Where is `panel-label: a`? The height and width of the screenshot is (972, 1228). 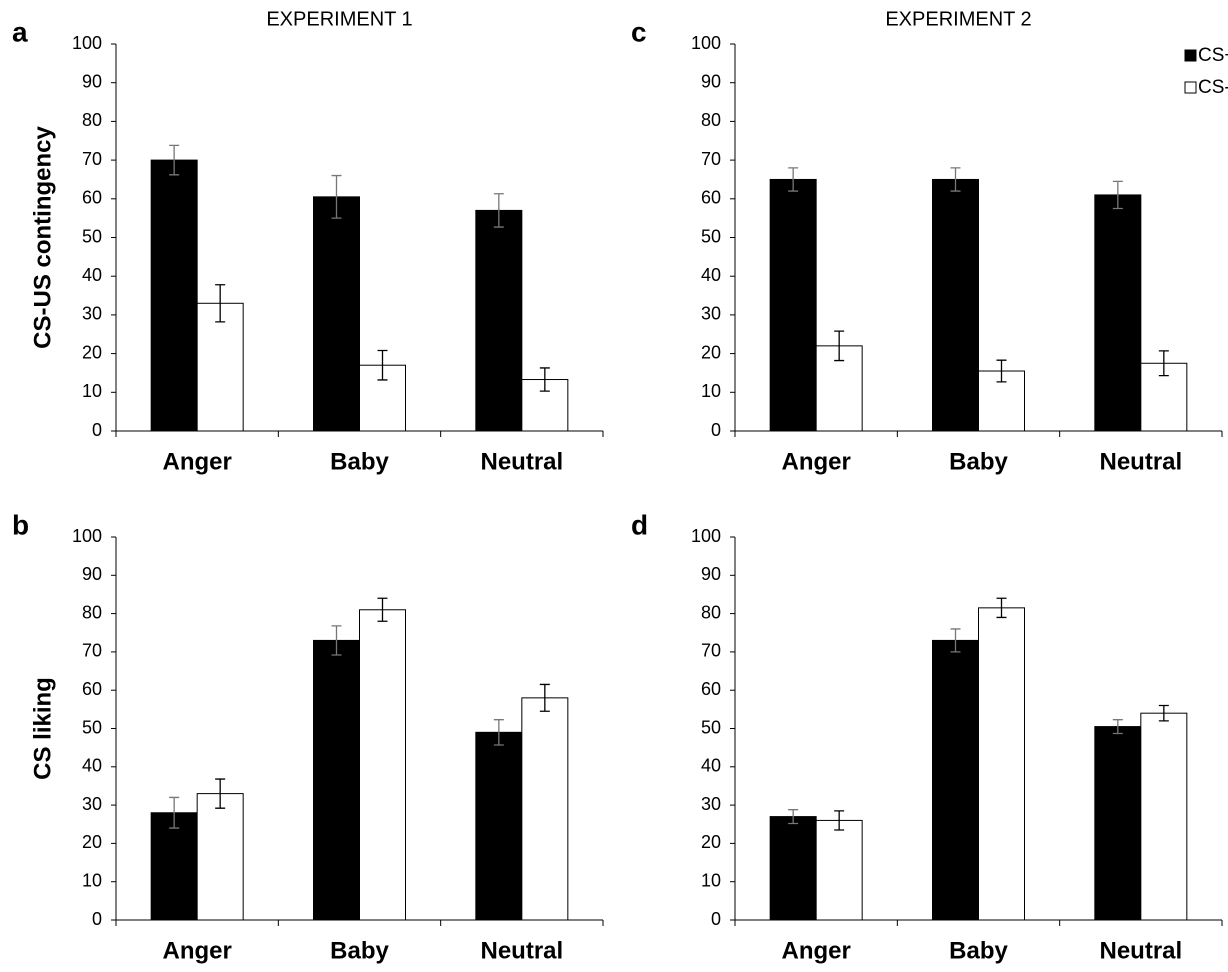 panel-label: a is located at coordinates (20, 31).